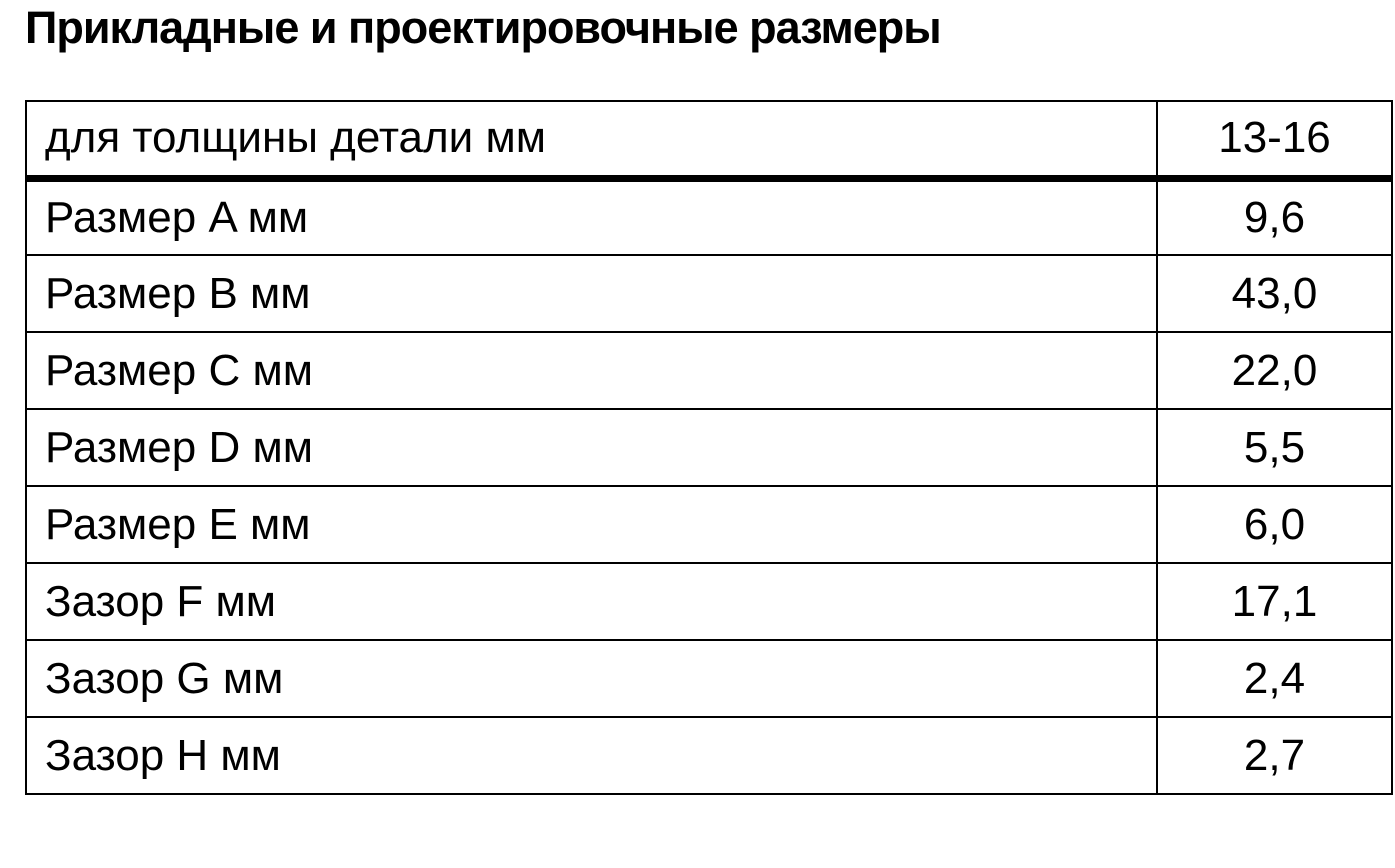 The width and height of the screenshot is (1395, 868). What do you see at coordinates (483, 27) in the screenshot?
I see `page-title: Прикладные и проектировочные размеры` at bounding box center [483, 27].